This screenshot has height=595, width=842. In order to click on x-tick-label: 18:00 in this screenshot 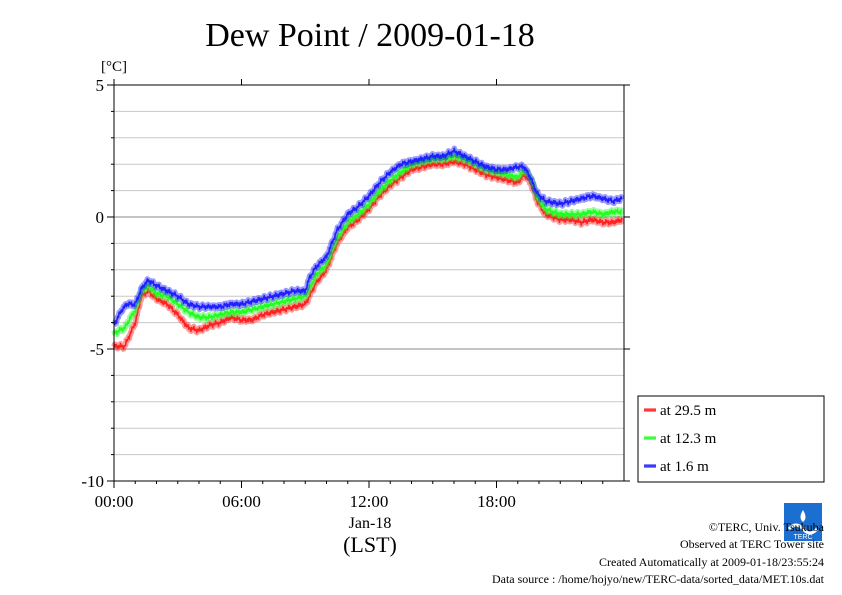, I will do `click(496, 501)`.